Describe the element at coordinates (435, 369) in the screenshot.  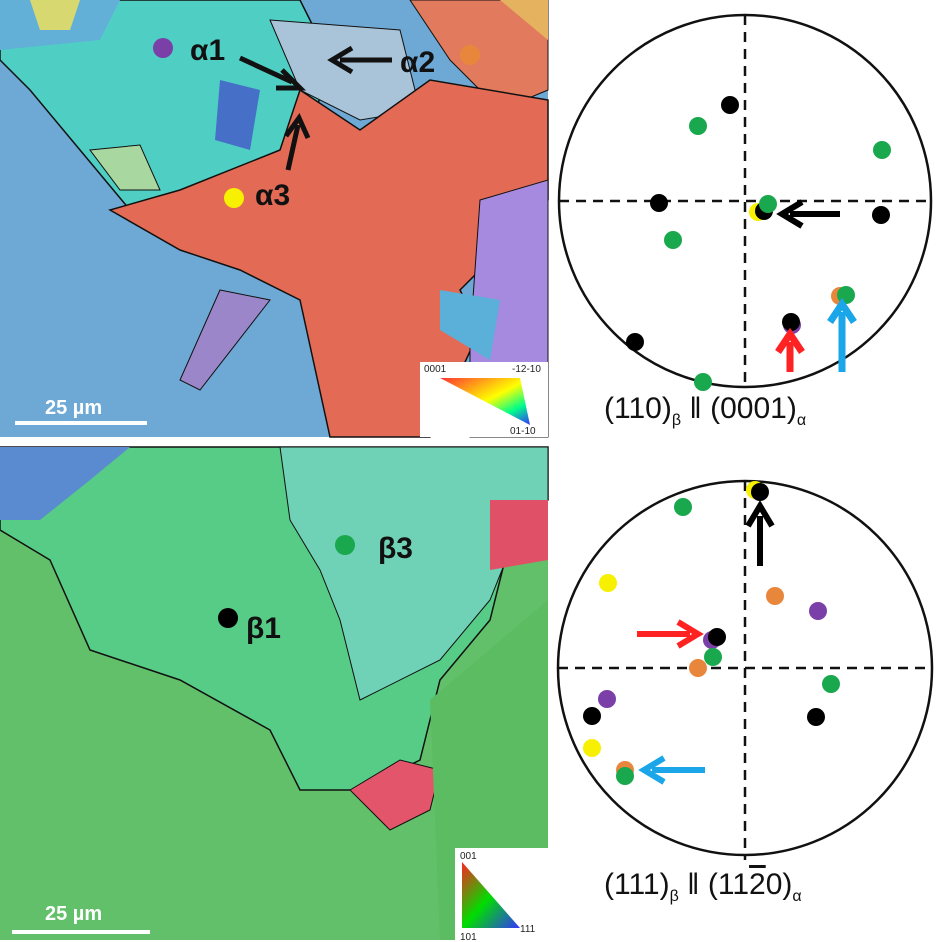
I see `legend-label: 0001` at that location.